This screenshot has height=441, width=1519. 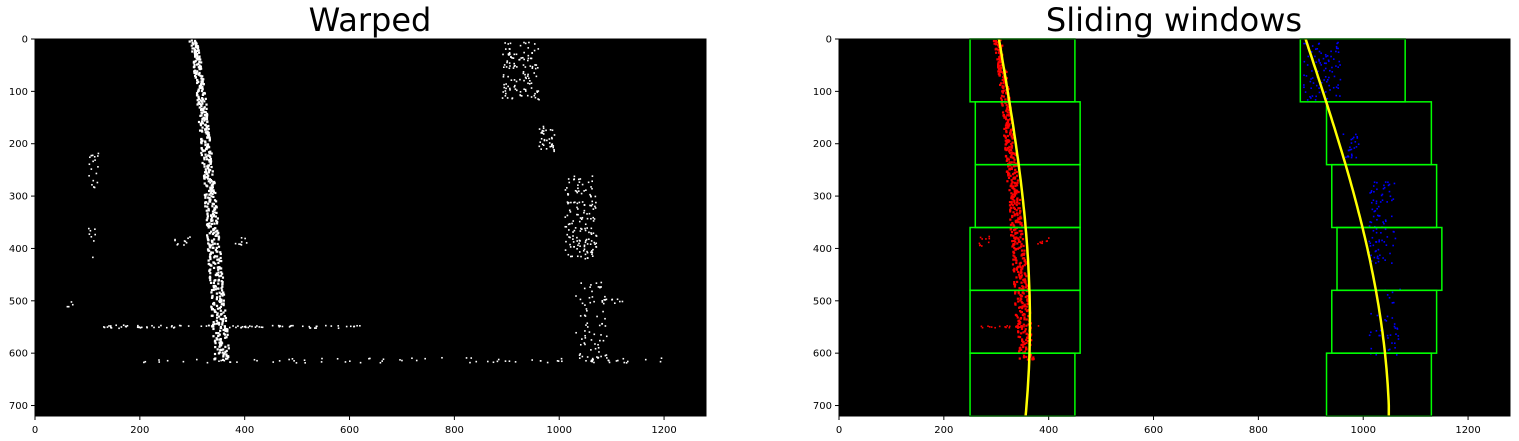 I want to click on x-tick-label: 400, so click(x=1048, y=430).